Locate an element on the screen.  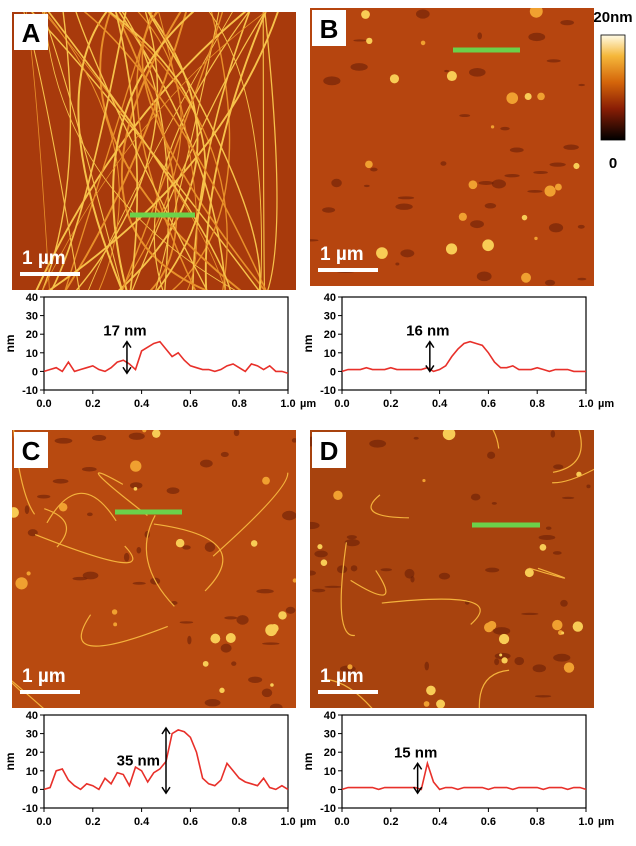
y-axis-label: nm is located at coordinates (308, 762).